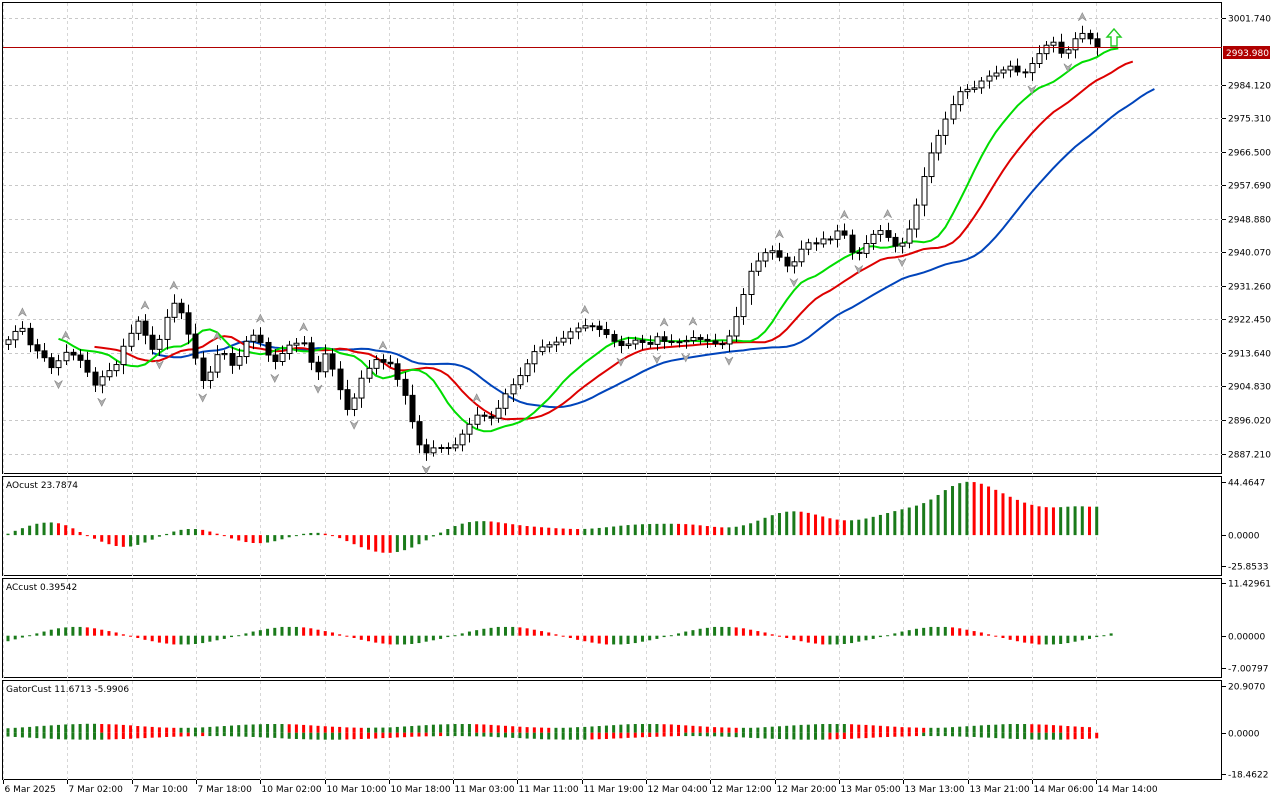  What do you see at coordinates (1249, 585) in the screenshot?
I see `ac-tick-label: 11.42961` at bounding box center [1249, 585].